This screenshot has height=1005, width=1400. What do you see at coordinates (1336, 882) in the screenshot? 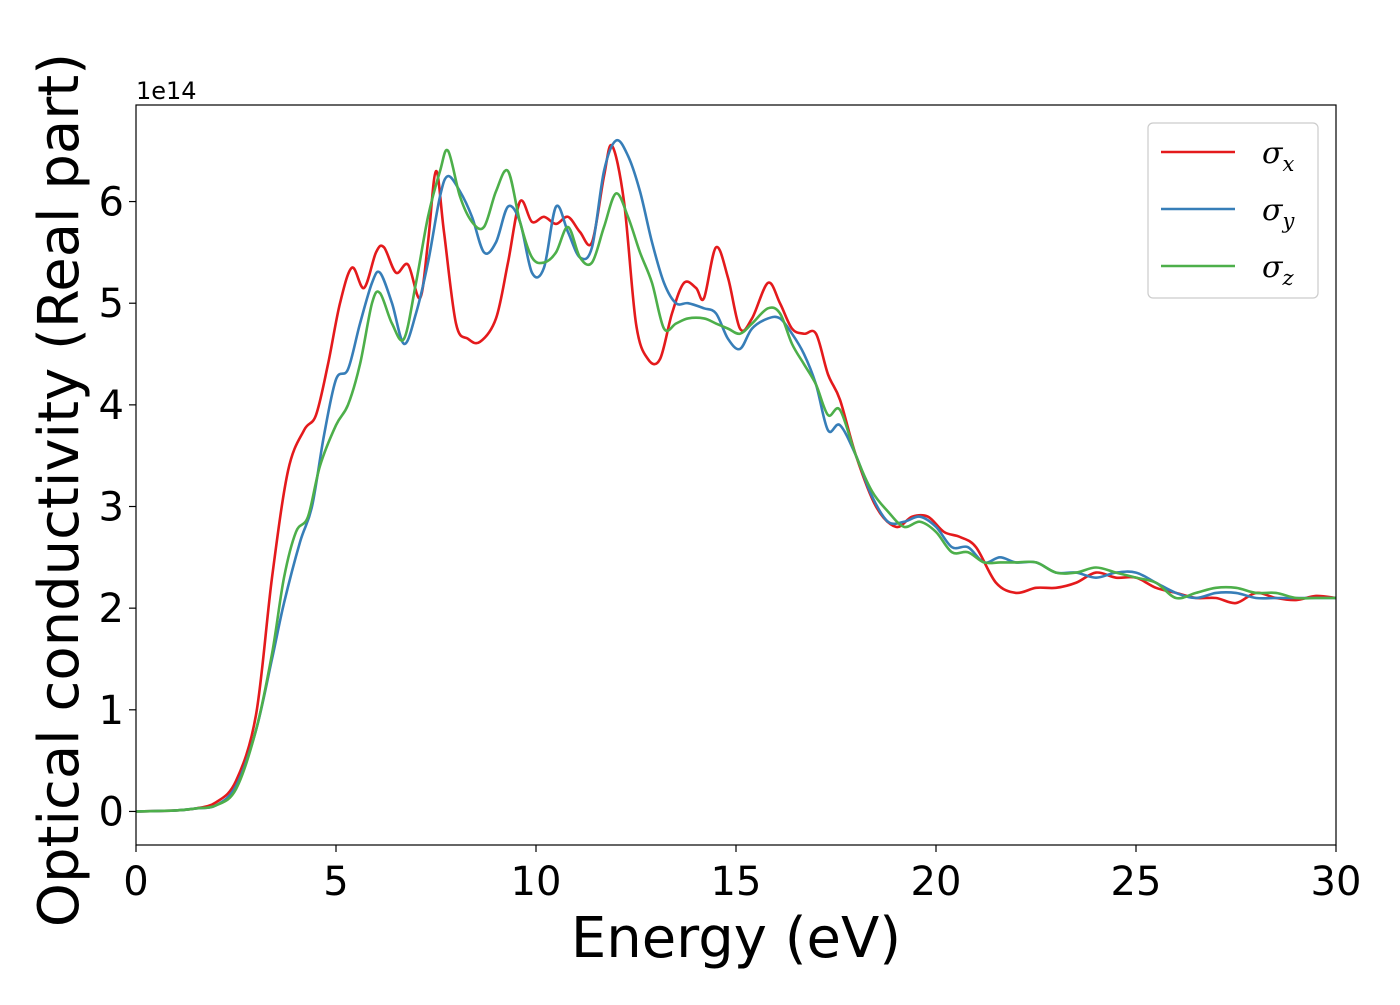
I see `x-tick-label: 30` at bounding box center [1336, 882].